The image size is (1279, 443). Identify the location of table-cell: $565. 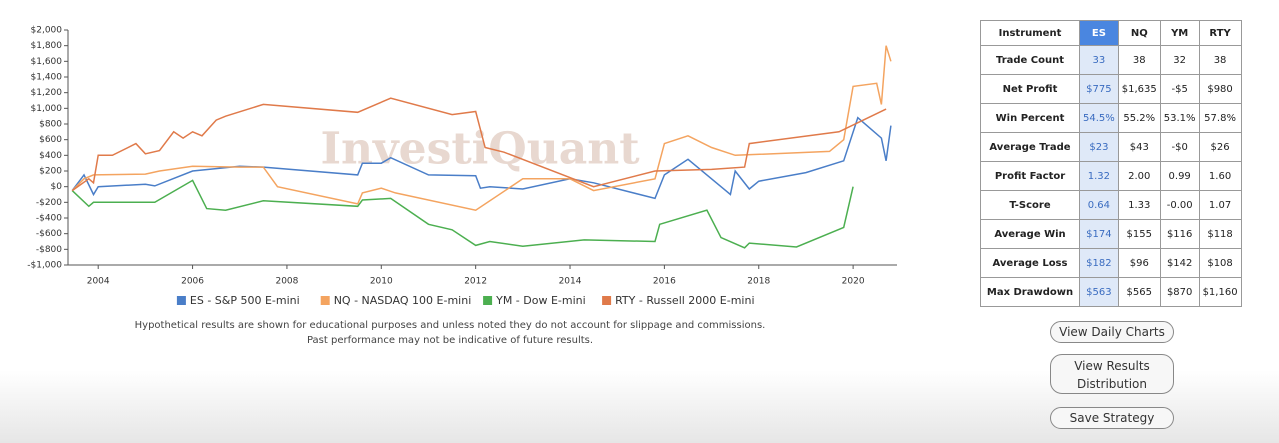
(1139, 292).